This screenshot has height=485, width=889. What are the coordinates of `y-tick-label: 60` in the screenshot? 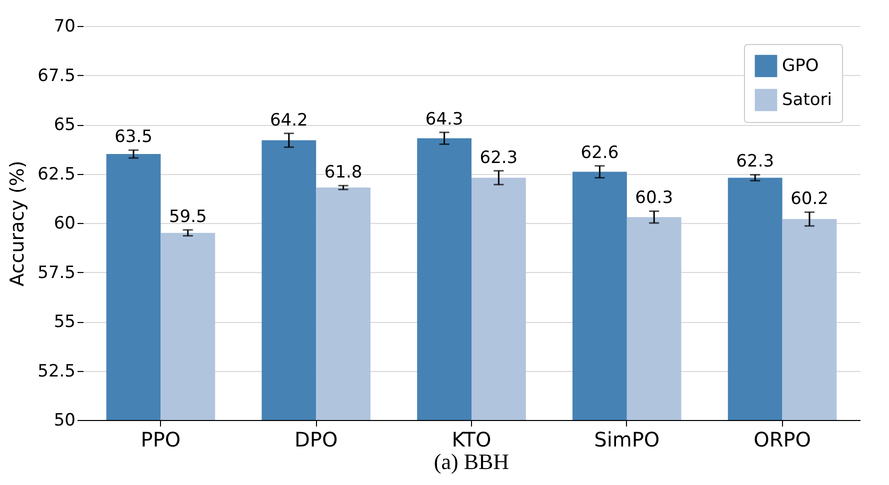 It's located at (65, 224).